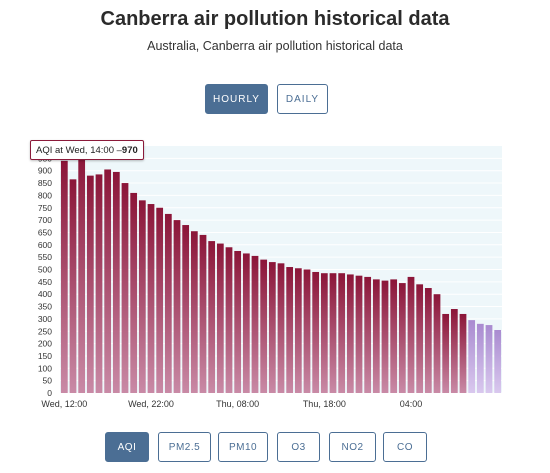 The height and width of the screenshot is (473, 550). I want to click on y-tick-label: 700, so click(45, 220).